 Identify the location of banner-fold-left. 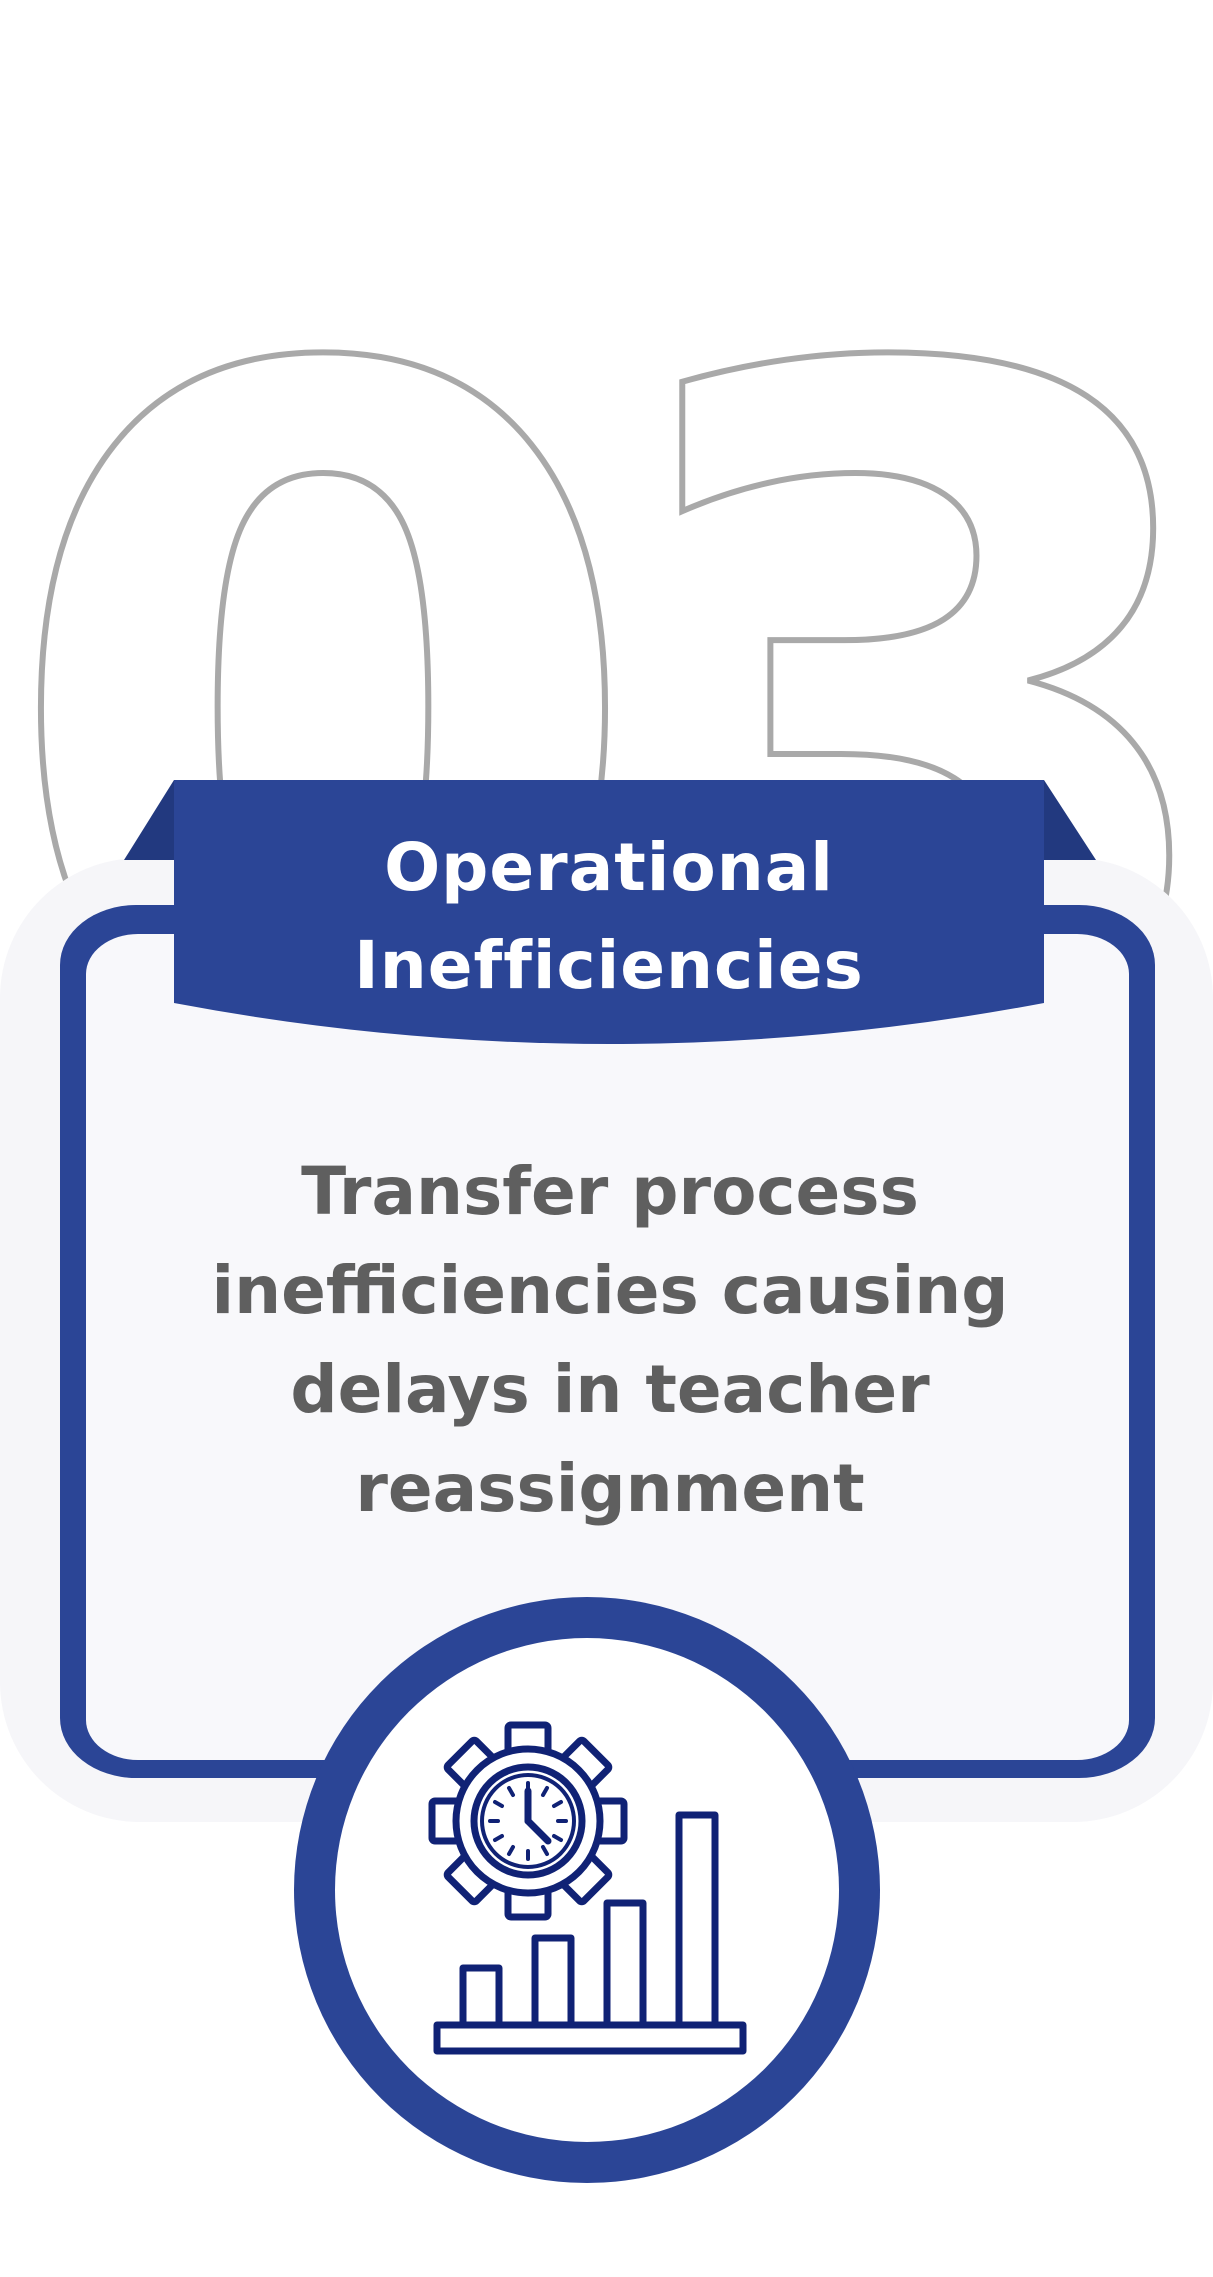
(149, 820).